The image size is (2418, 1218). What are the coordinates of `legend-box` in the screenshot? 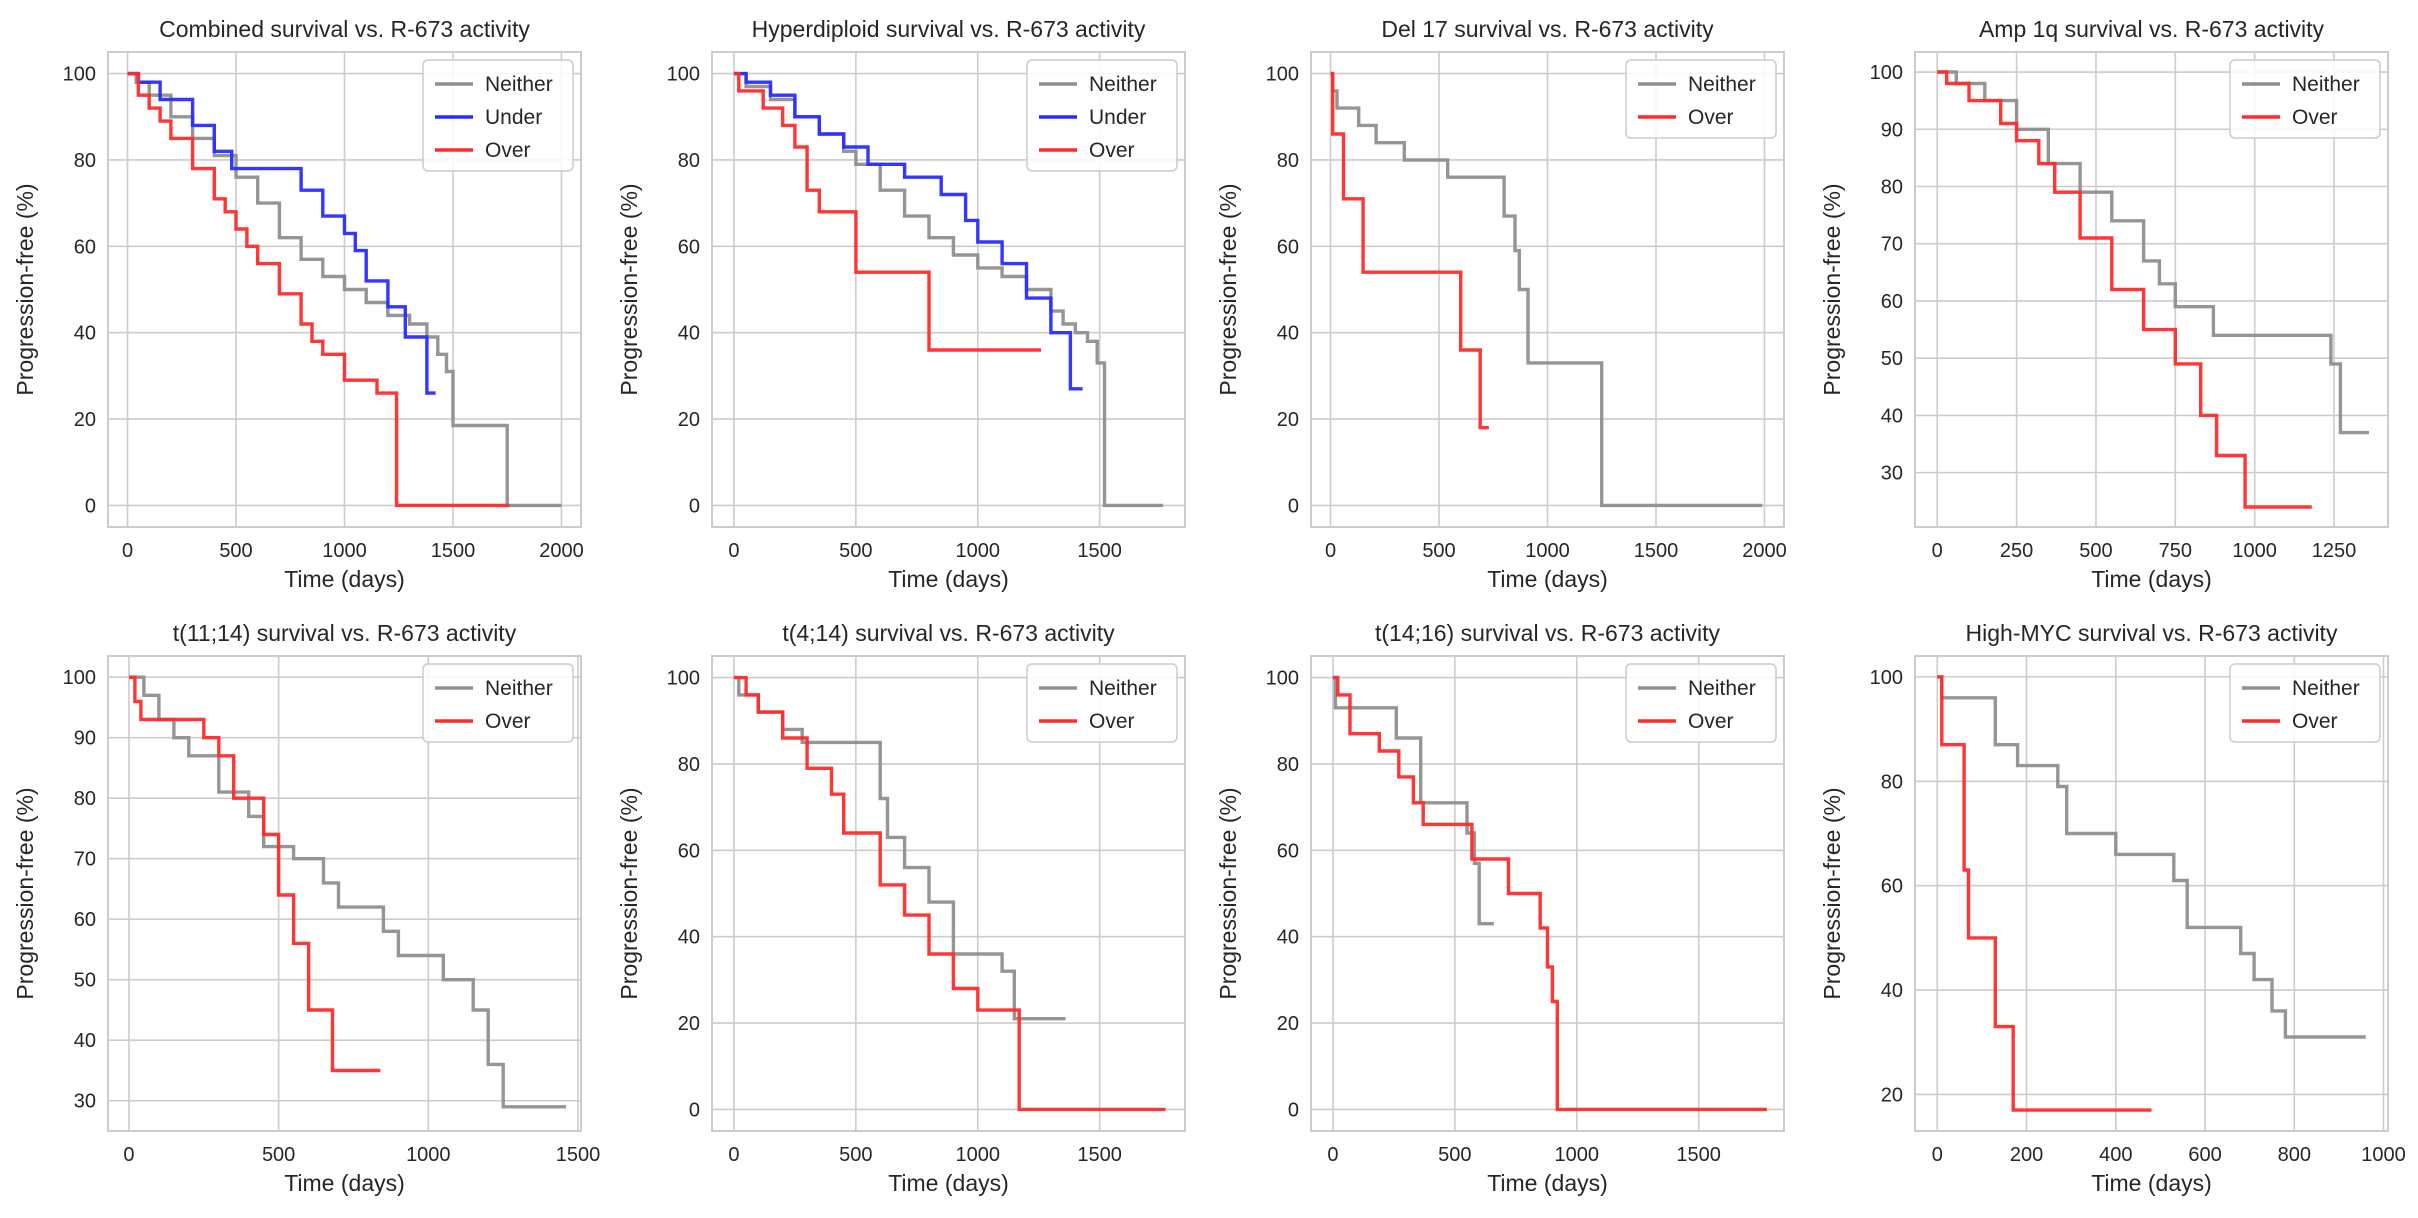 It's located at (498, 115).